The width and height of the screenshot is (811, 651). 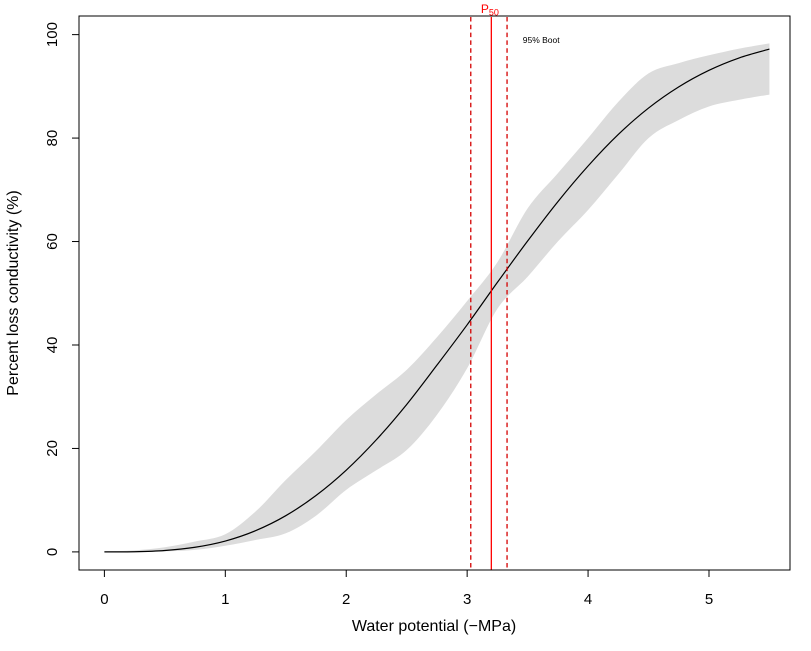 What do you see at coordinates (52, 552) in the screenshot?
I see `y-tick-label: 0` at bounding box center [52, 552].